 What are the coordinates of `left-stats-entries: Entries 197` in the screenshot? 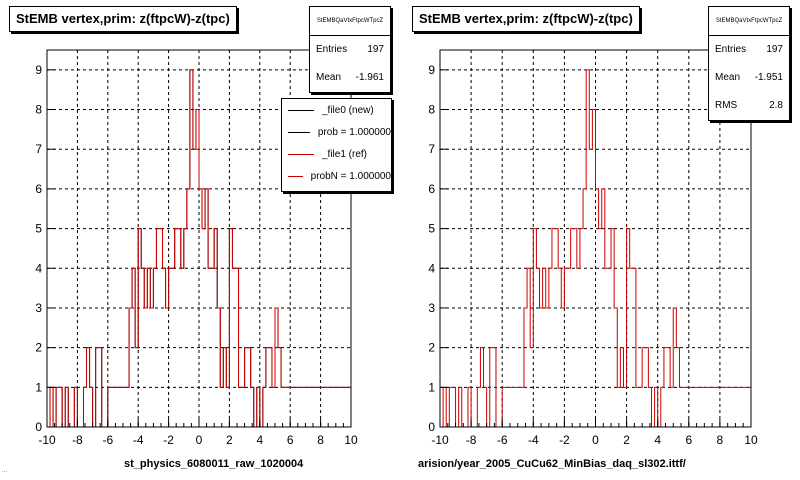 It's located at (350, 50).